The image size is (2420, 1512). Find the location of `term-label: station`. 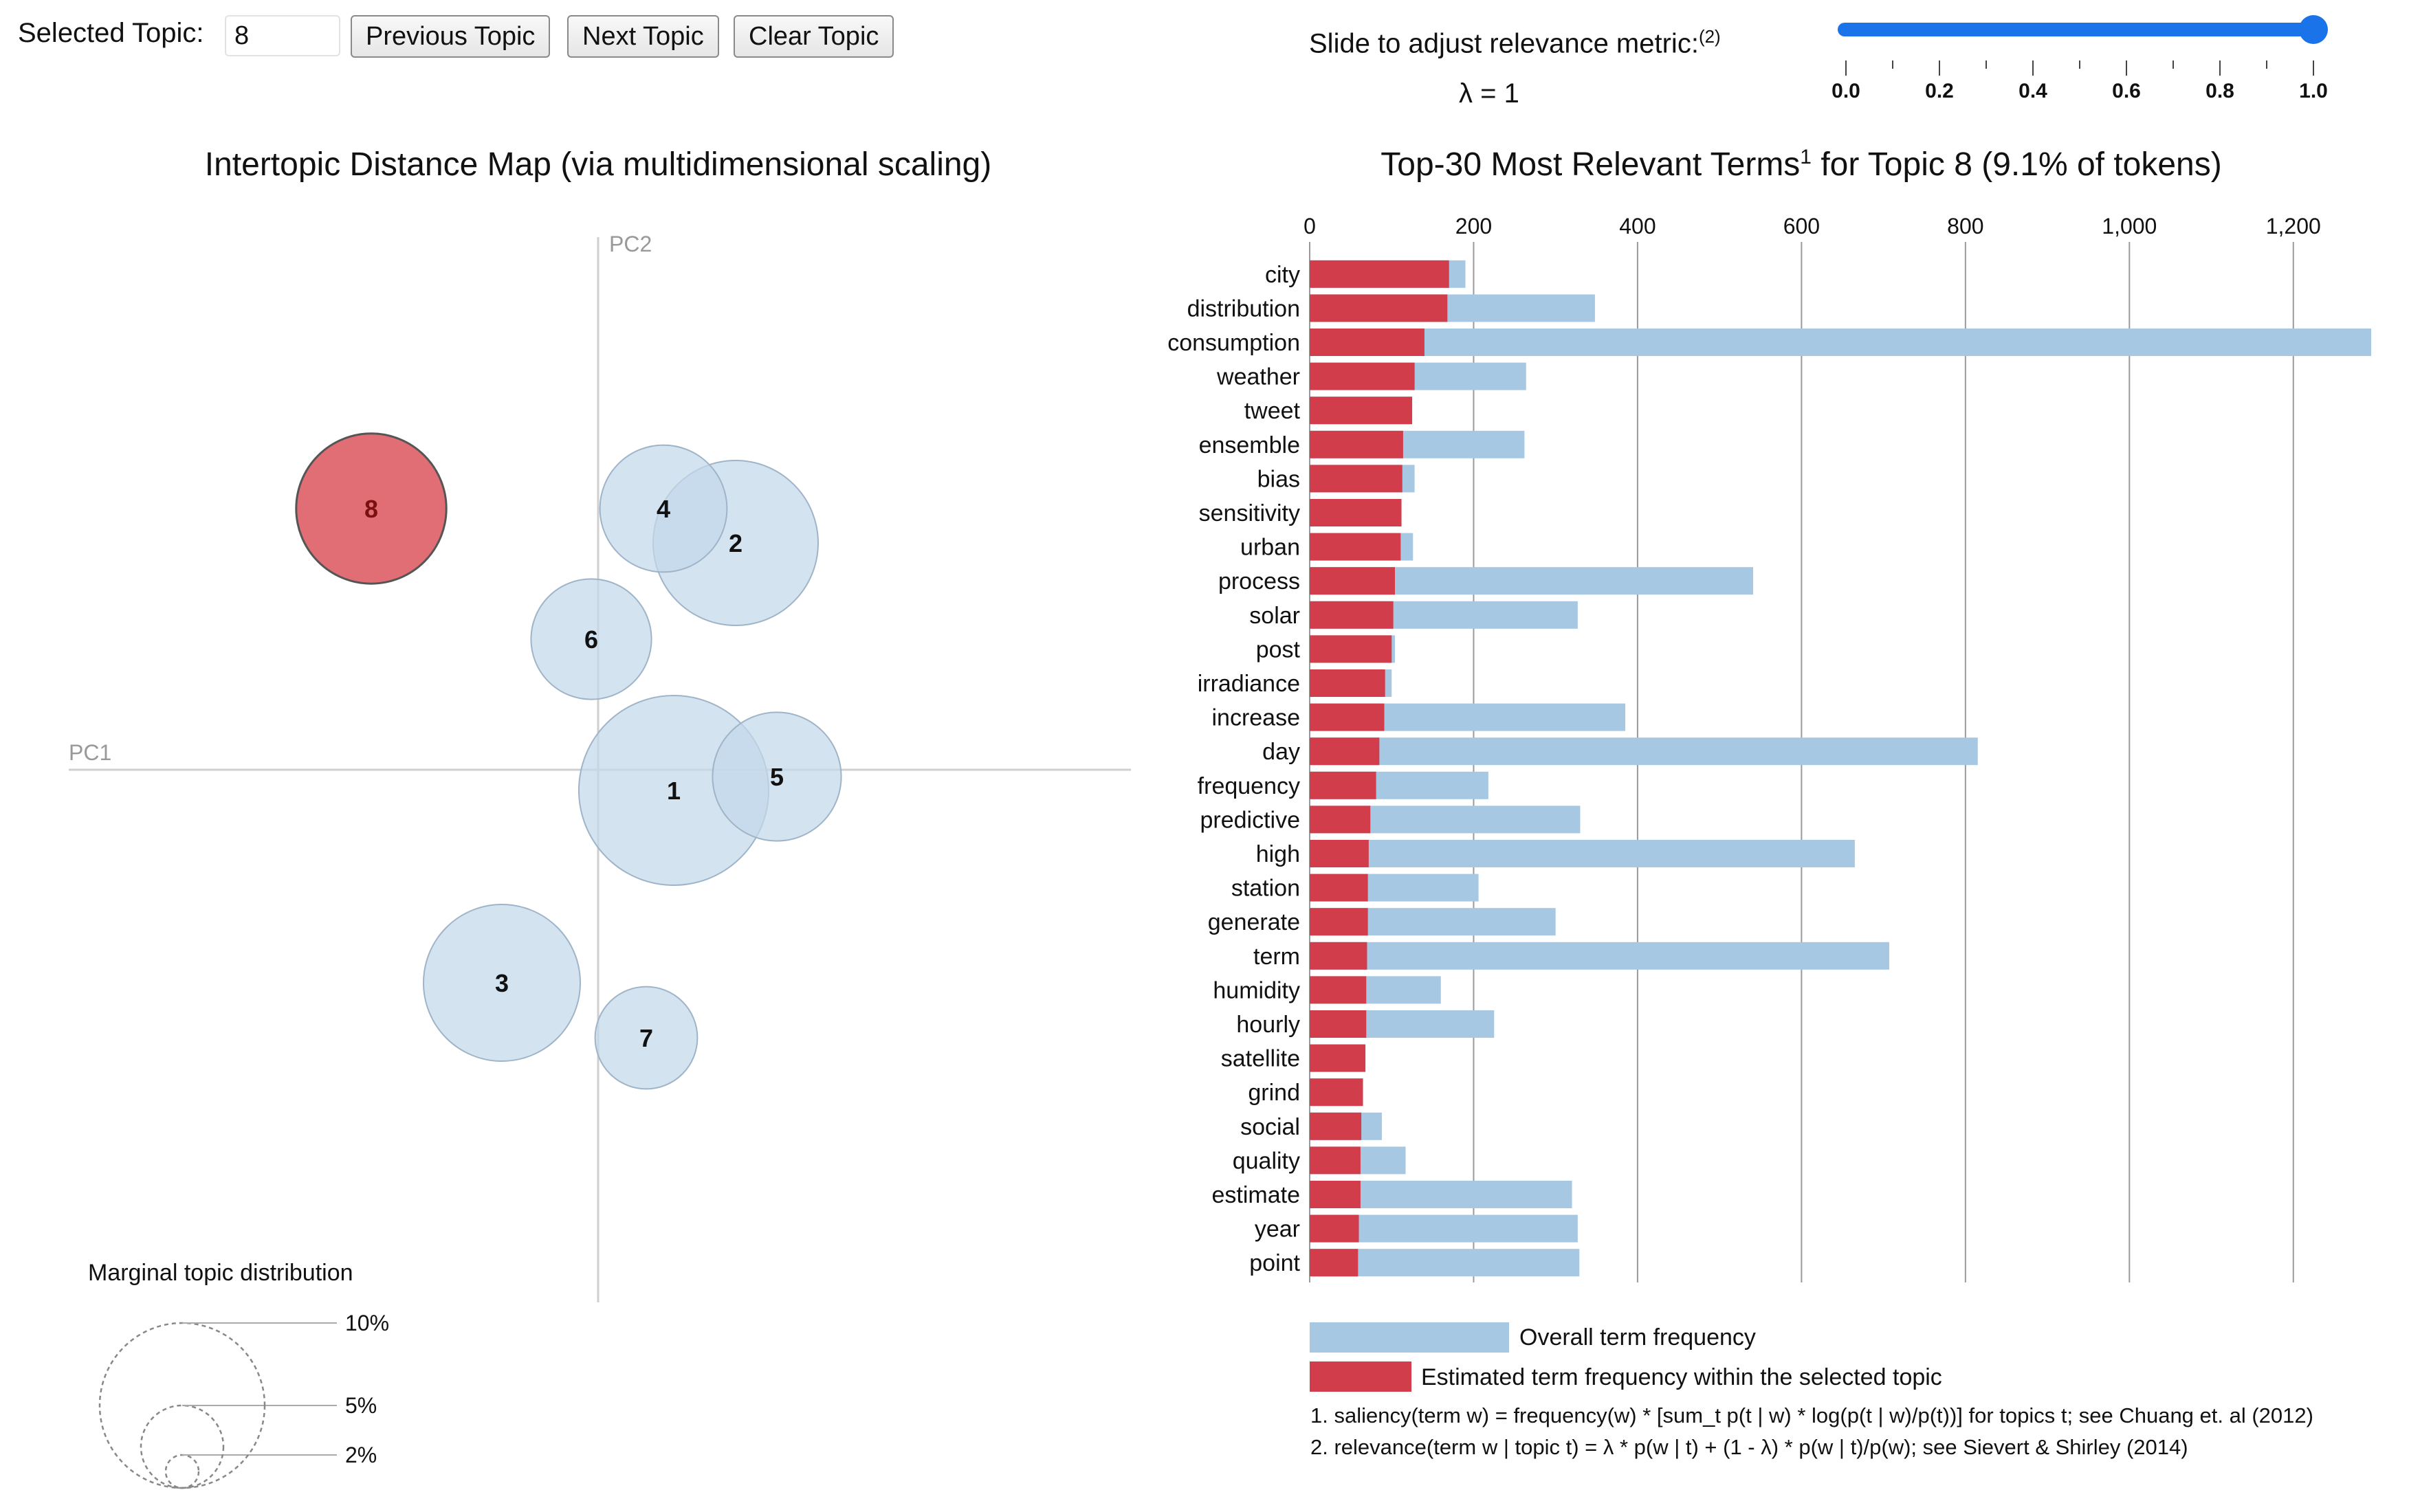

term-label: station is located at coordinates (1265, 889).